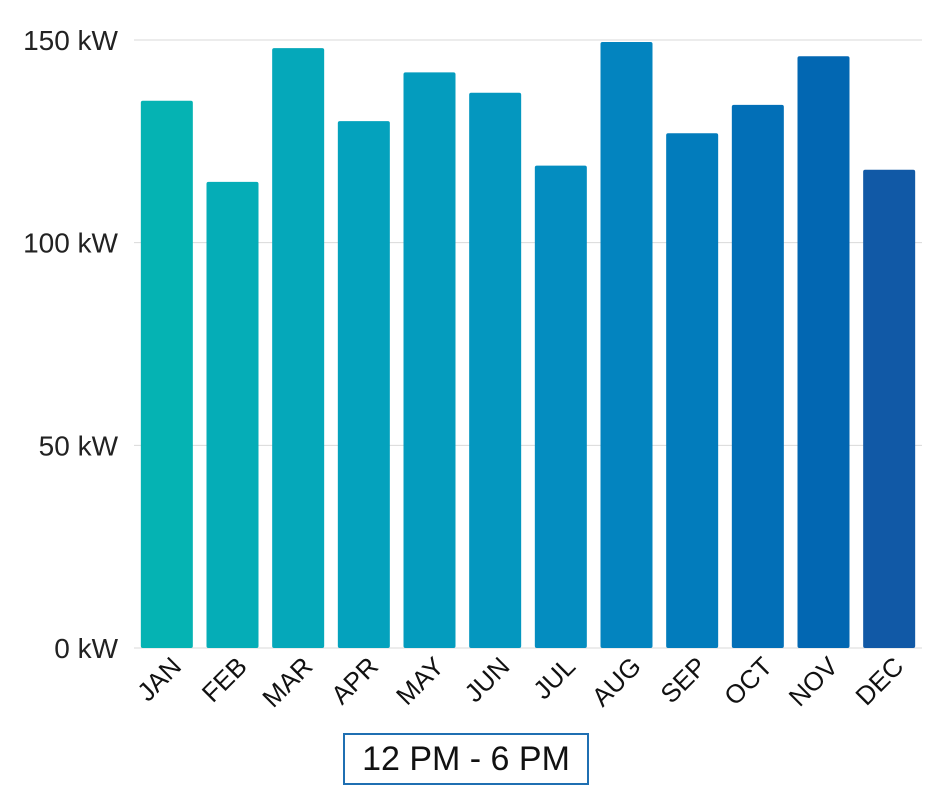  Describe the element at coordinates (429, 360) in the screenshot. I see `bar-may` at that location.